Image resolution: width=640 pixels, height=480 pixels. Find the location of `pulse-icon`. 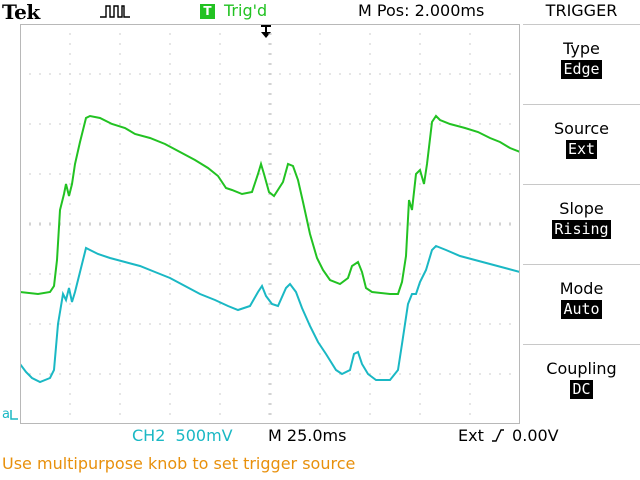

pulse-icon is located at coordinates (115, 13).